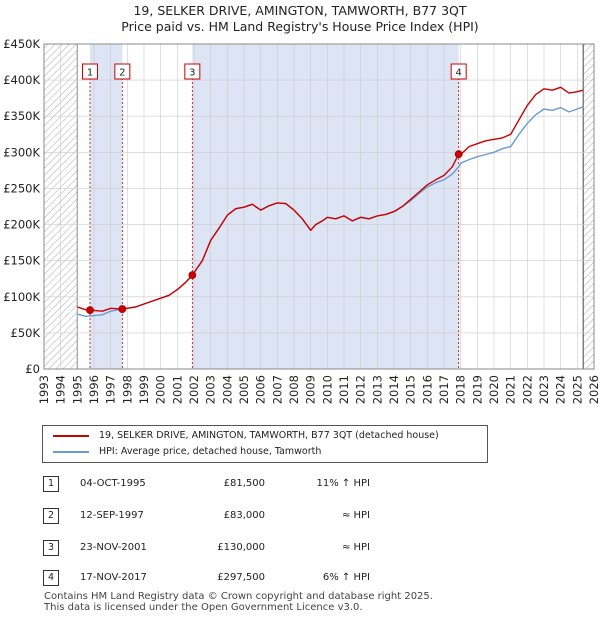 This screenshot has width=600, height=620. Describe the element at coordinates (21, 116) in the screenshot. I see `y-tick-label: £350K` at that location.